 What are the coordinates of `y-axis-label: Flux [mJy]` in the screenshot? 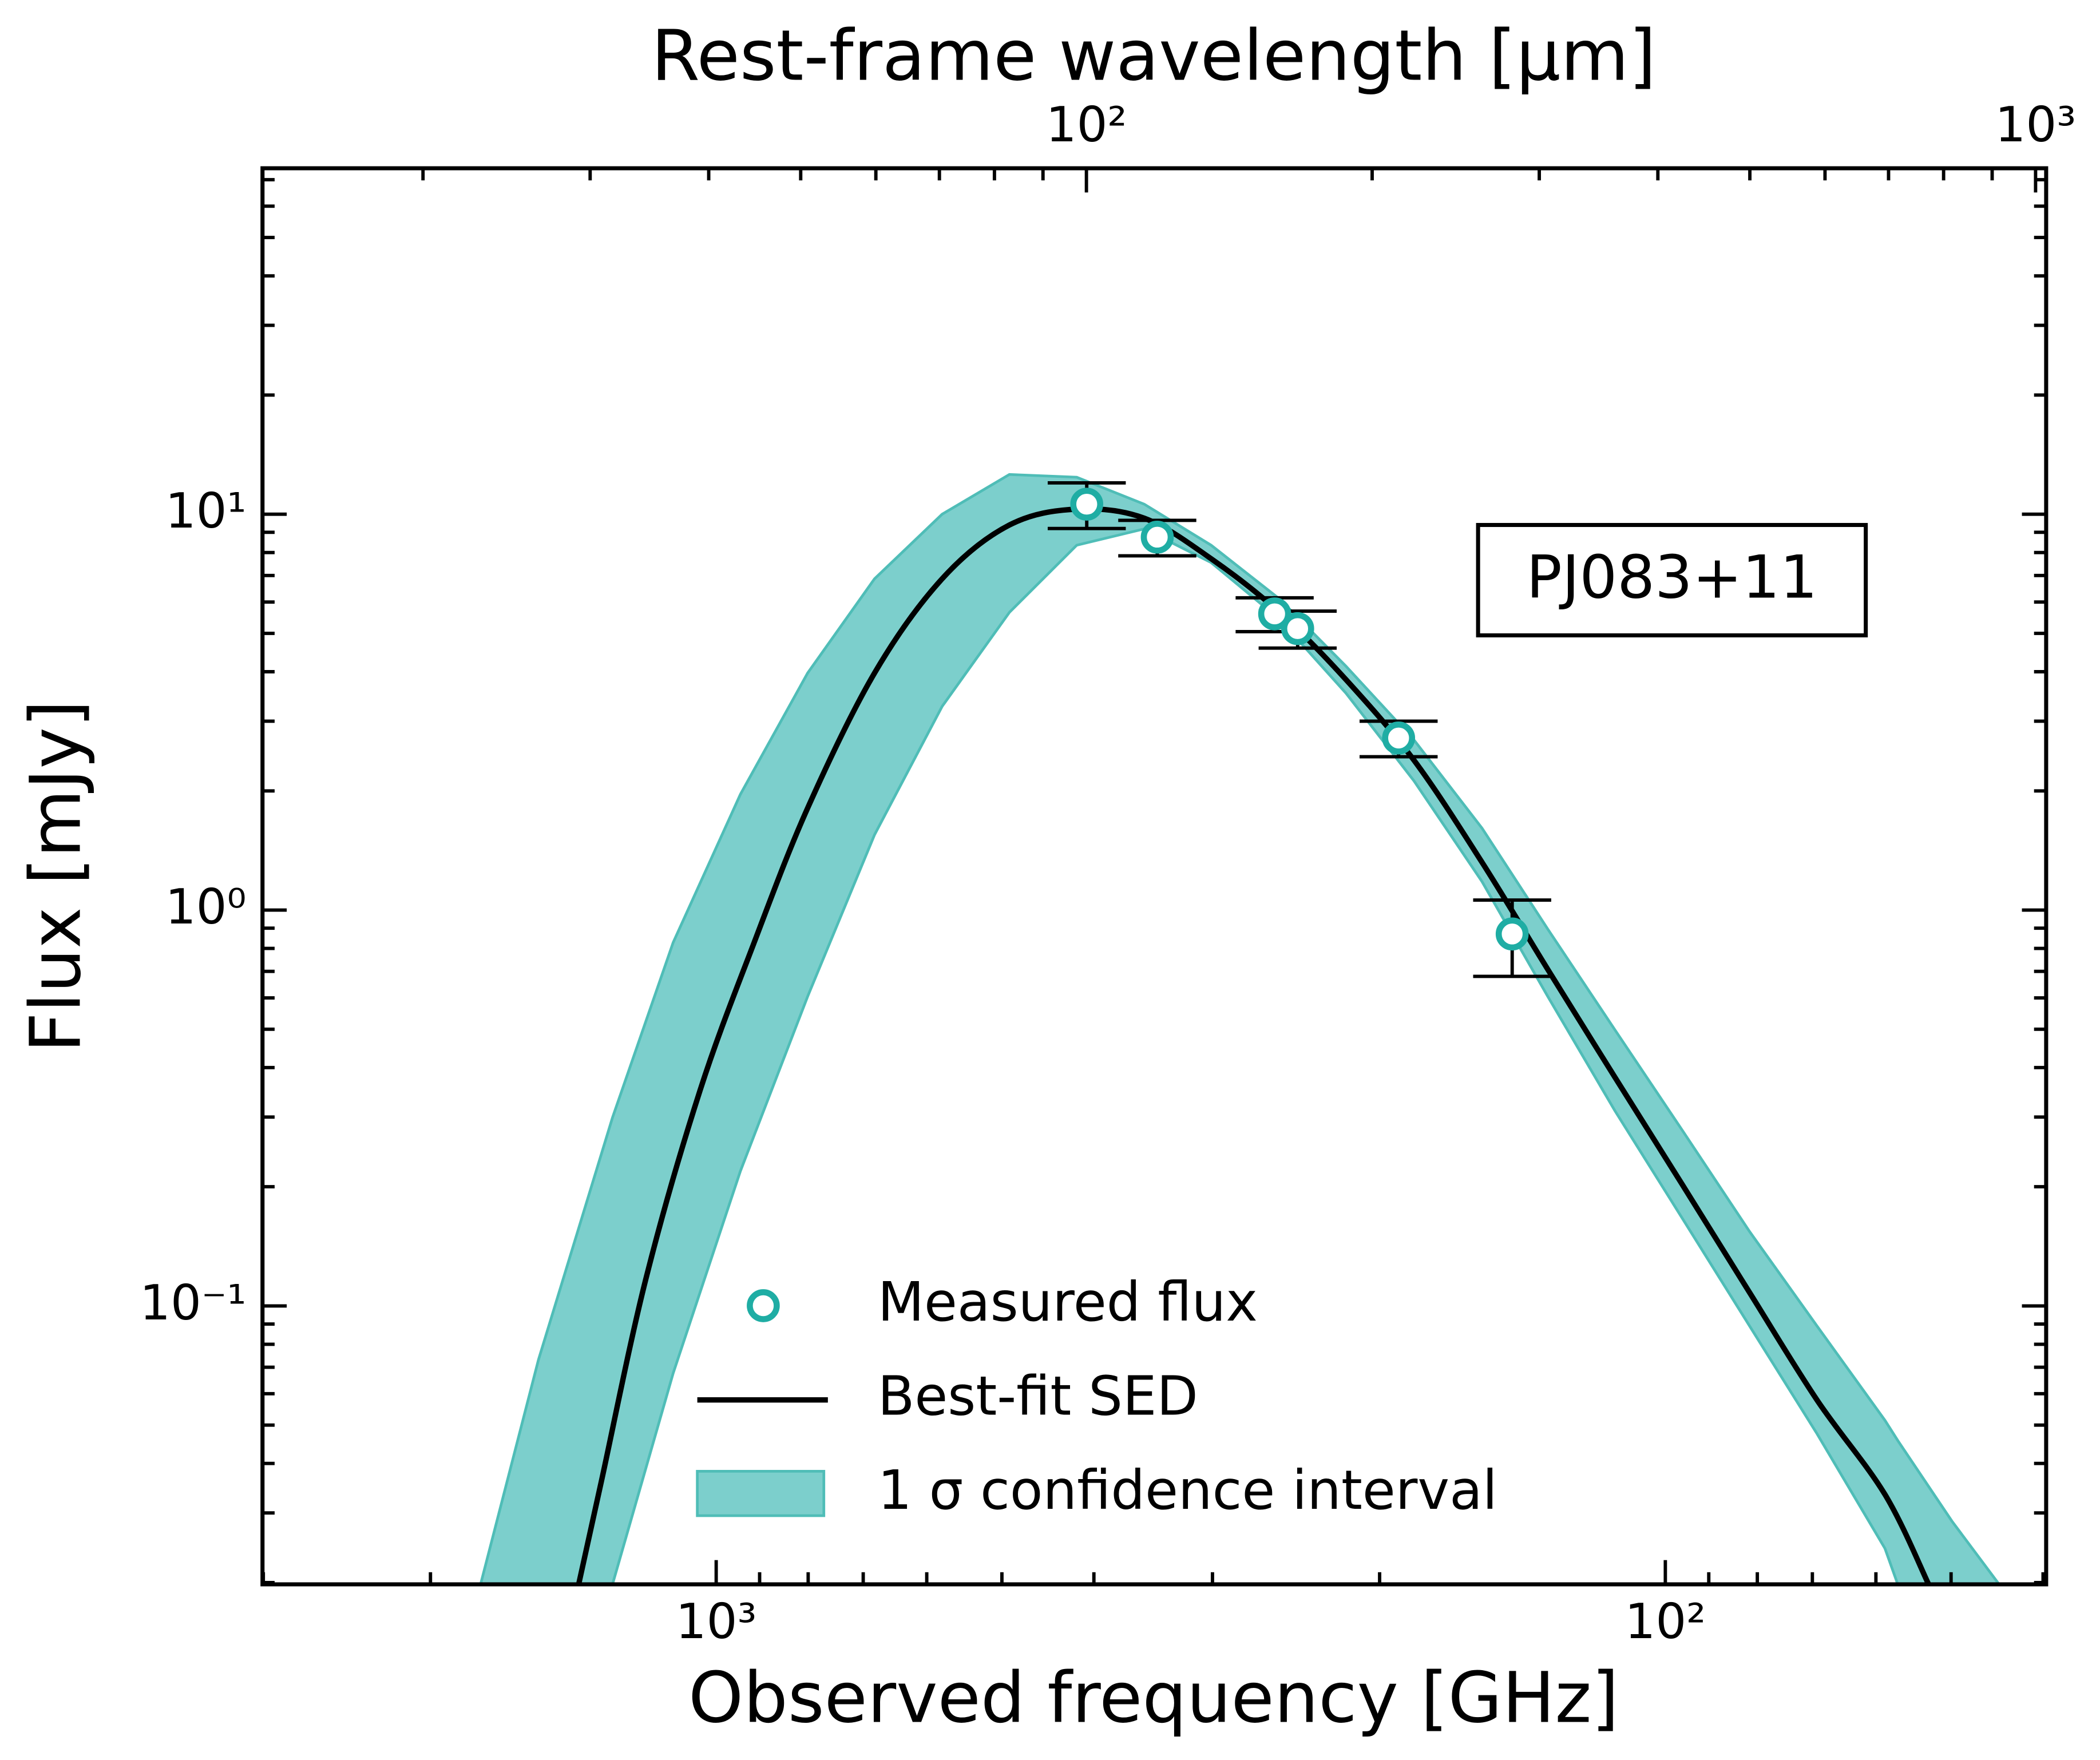 It's located at (56, 876).